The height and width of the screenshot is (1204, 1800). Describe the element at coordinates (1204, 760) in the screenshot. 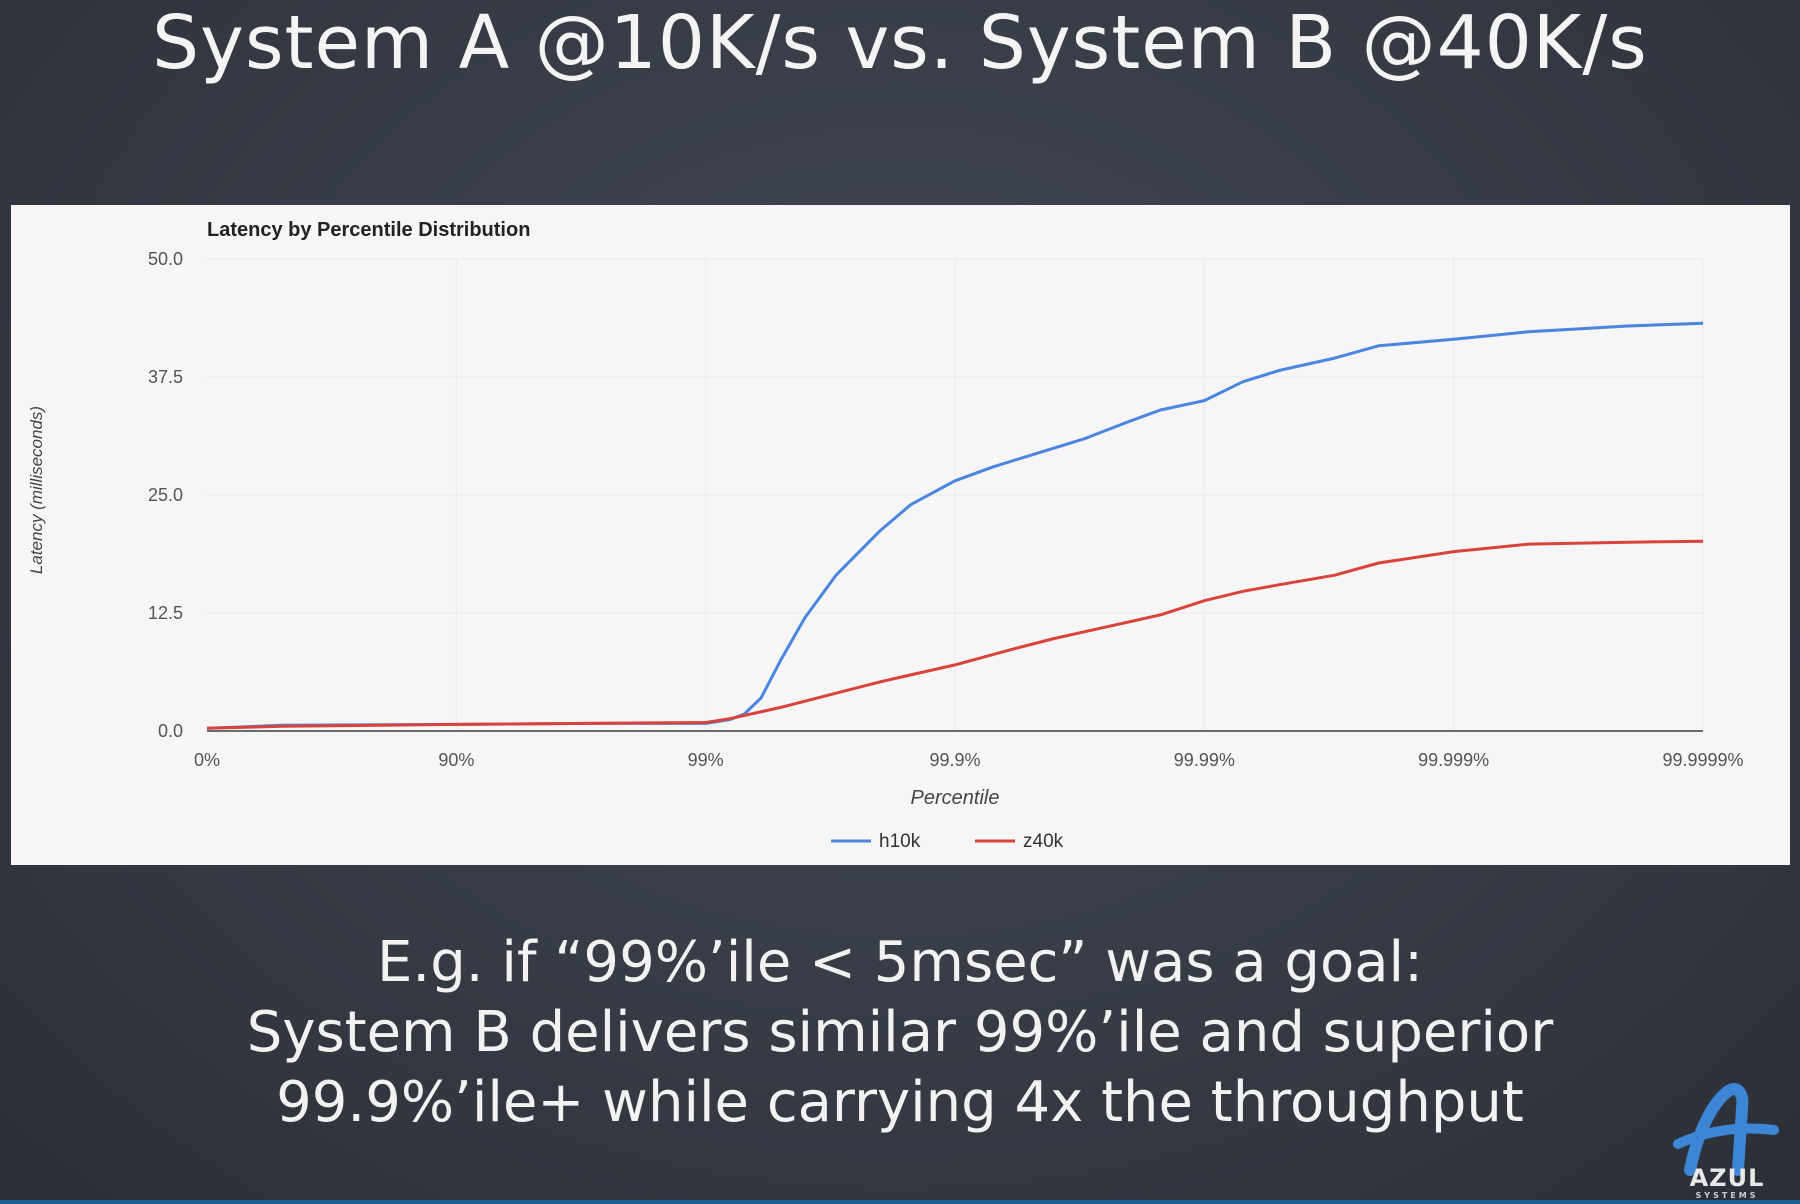

I see `x-tick-label: 99.99%` at that location.